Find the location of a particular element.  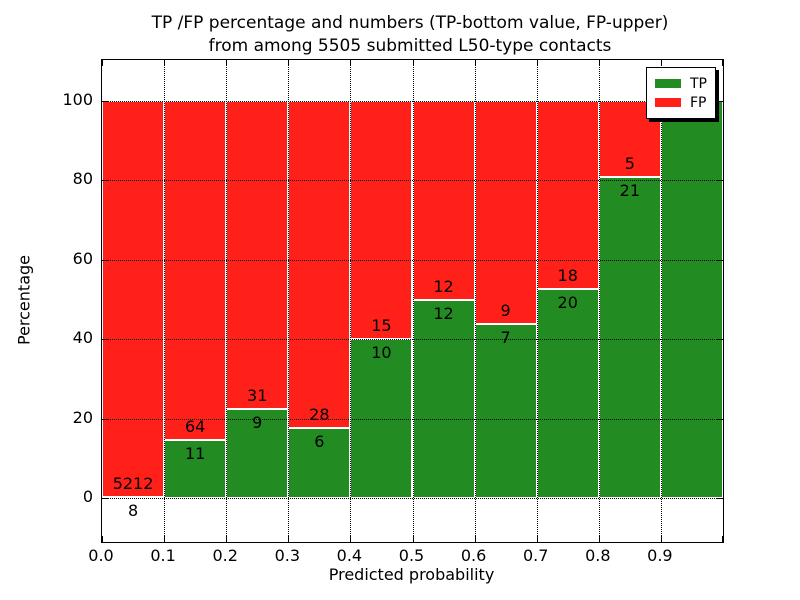

x-tick-label: 0.7 is located at coordinates (535, 555).